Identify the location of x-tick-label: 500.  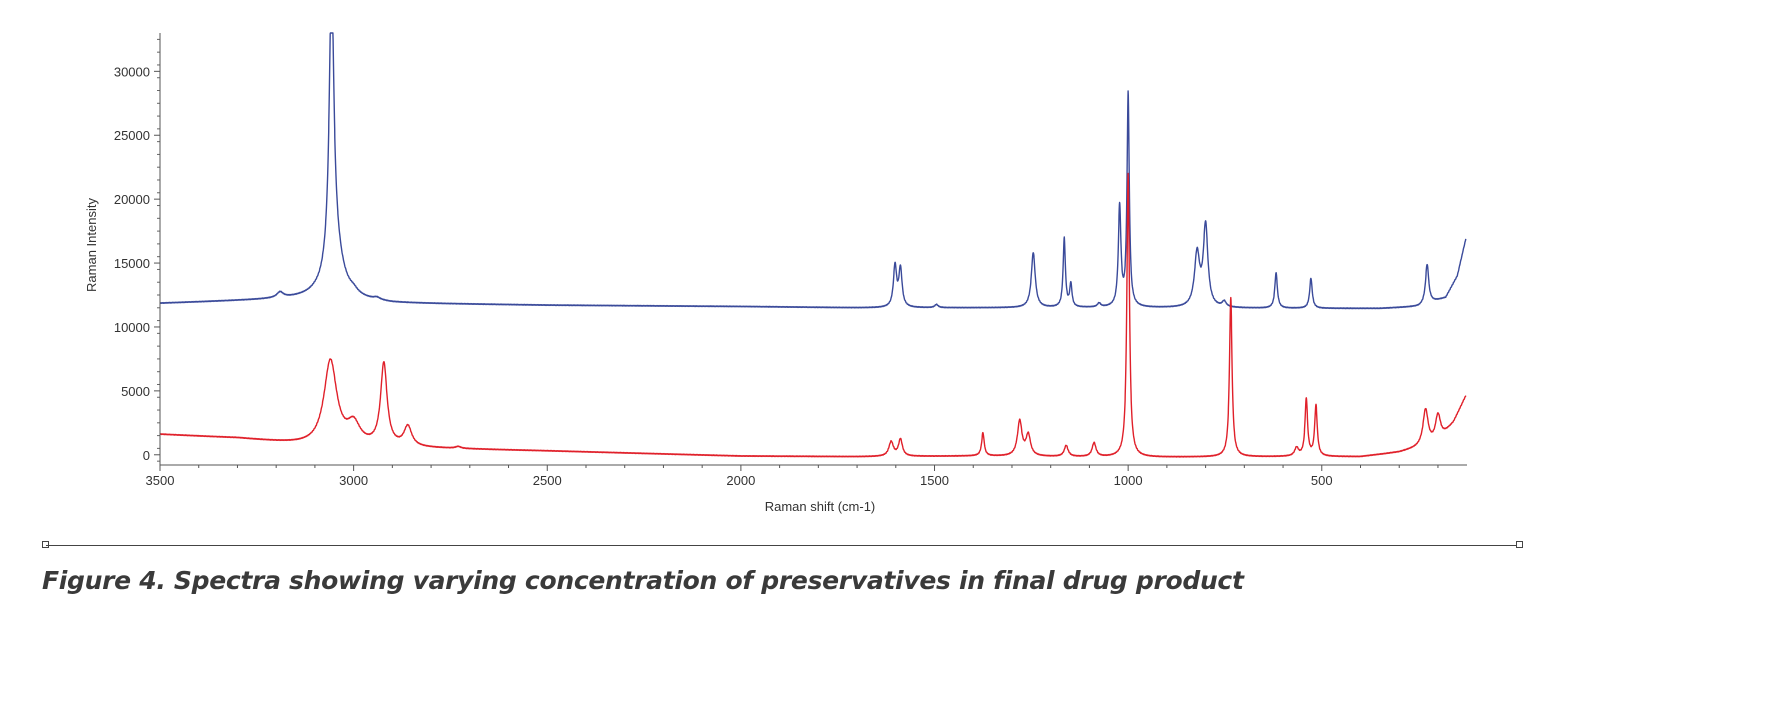
(1322, 480).